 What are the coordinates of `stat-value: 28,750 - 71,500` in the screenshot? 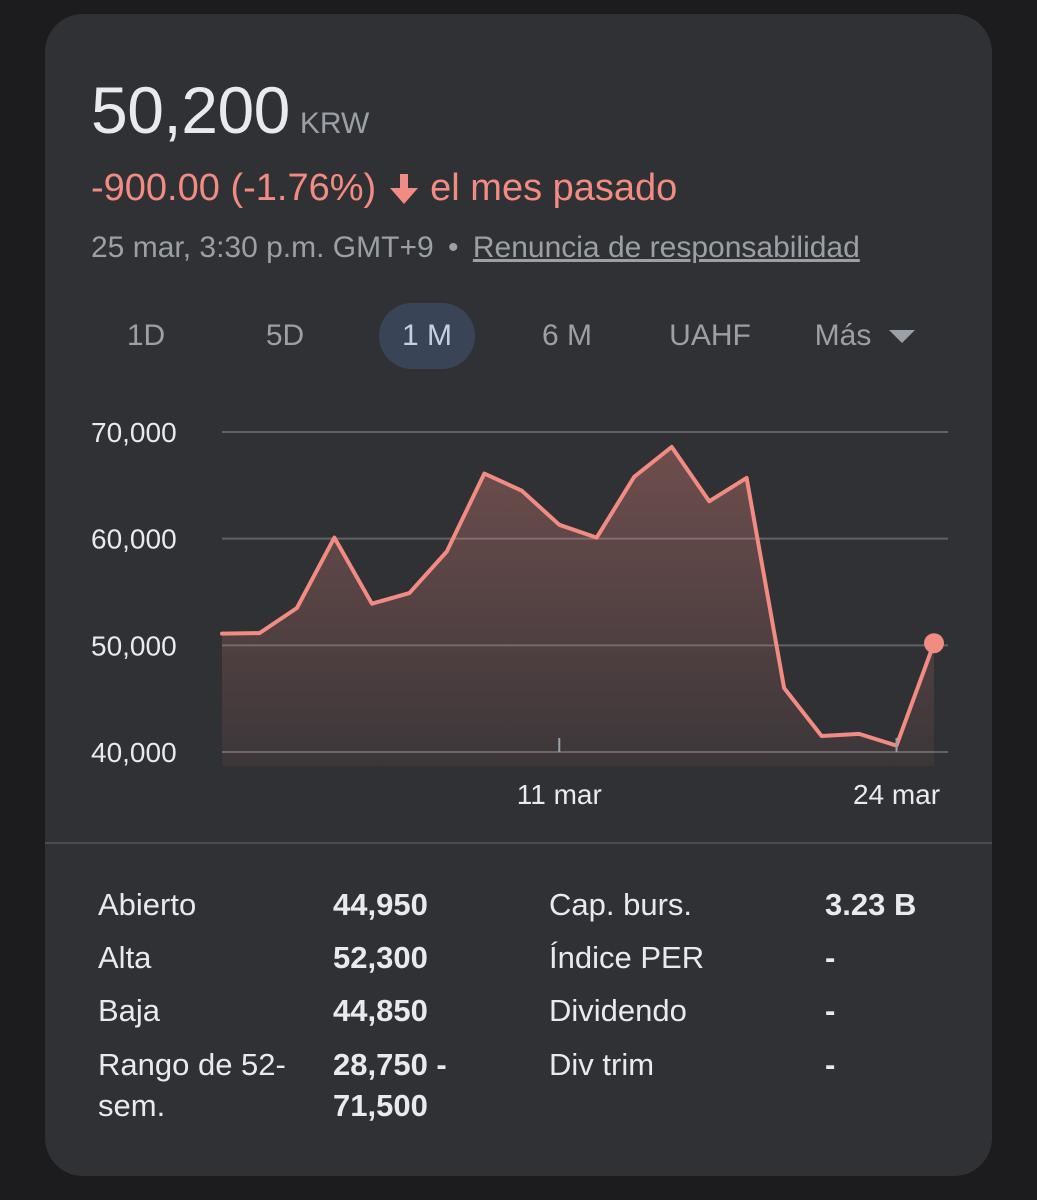 It's located at (390, 1085).